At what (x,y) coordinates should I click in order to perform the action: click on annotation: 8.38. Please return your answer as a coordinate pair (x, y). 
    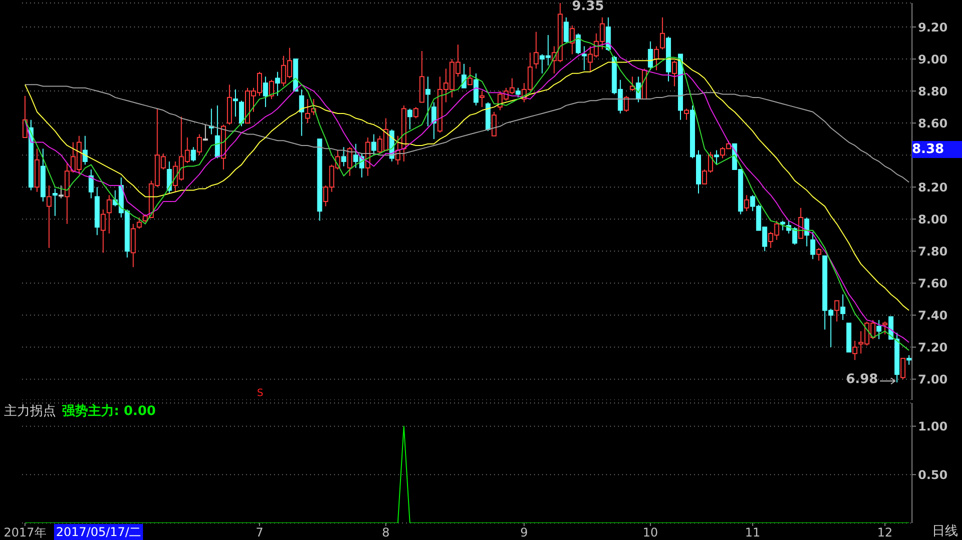
    Looking at the image, I should click on (937, 149).